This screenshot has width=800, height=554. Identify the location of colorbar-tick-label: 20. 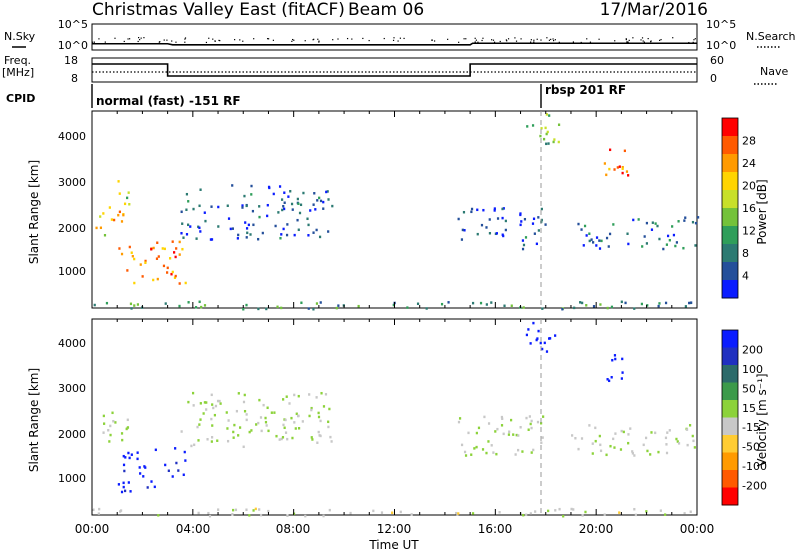
(749, 186).